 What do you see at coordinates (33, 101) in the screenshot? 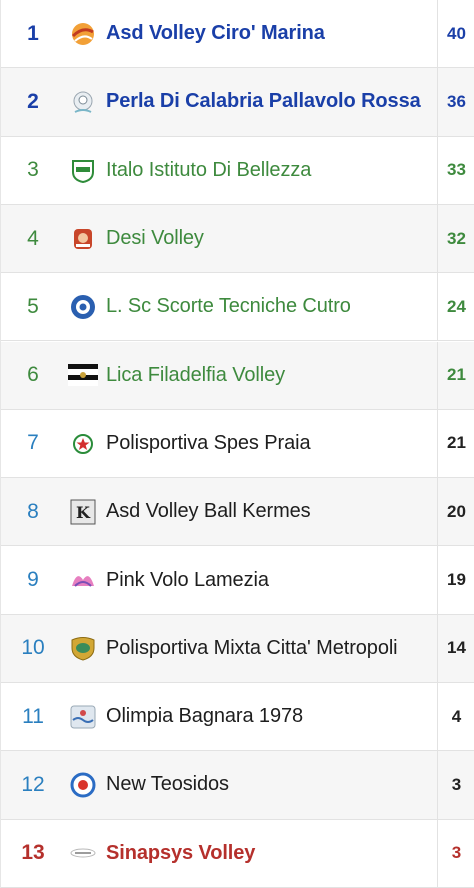
I see `rank-cell: 2` at bounding box center [33, 101].